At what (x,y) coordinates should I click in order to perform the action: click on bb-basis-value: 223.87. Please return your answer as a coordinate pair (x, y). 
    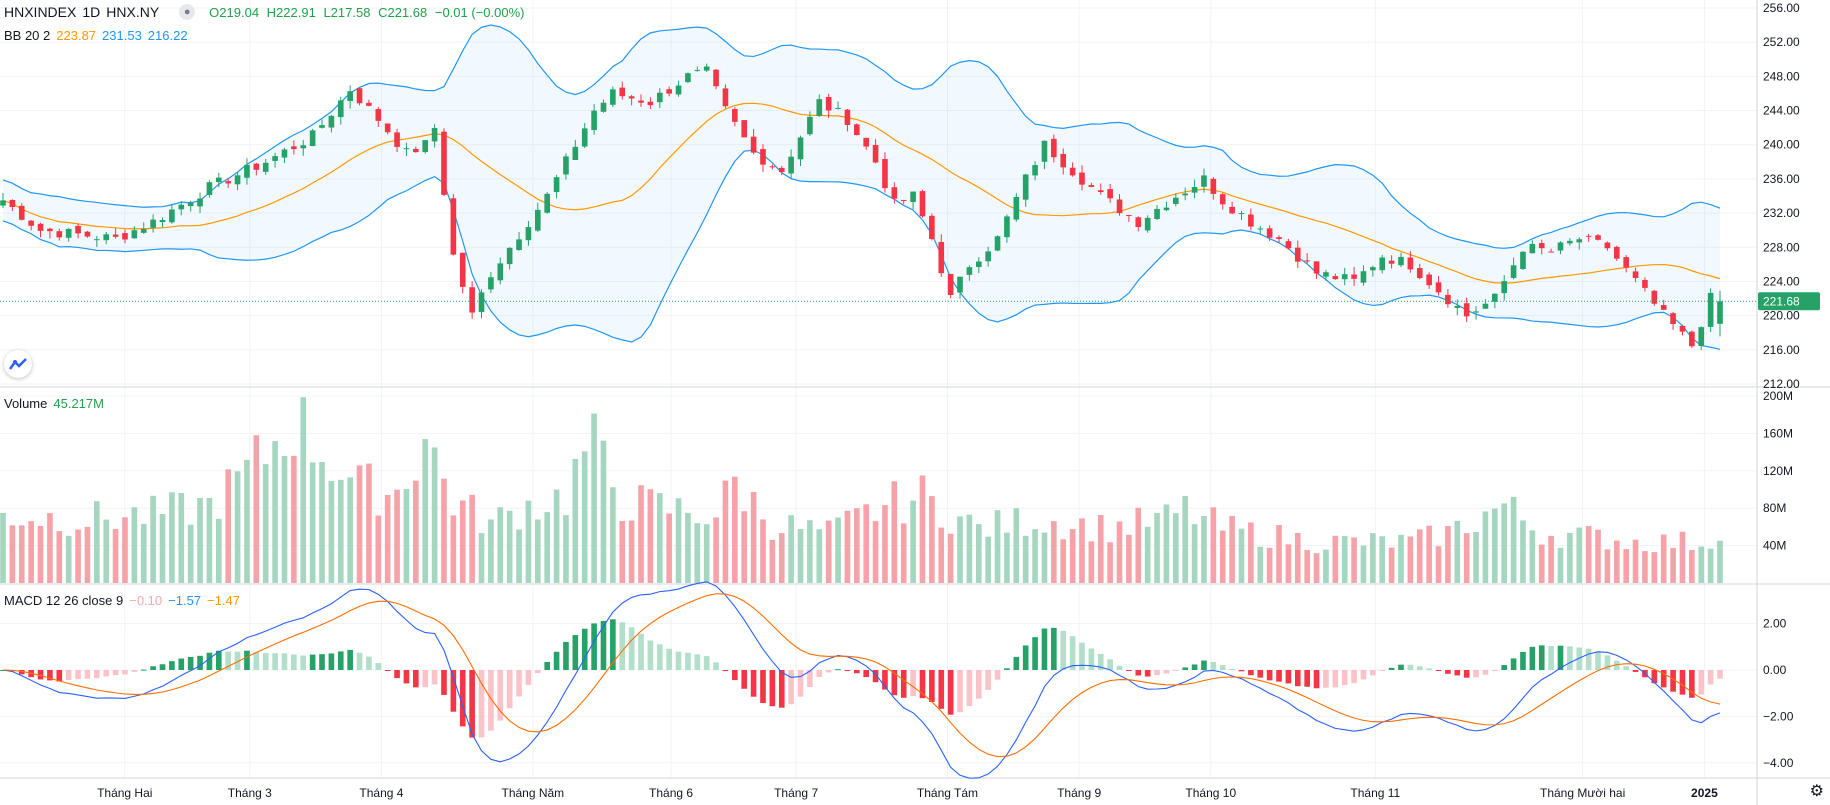
    Looking at the image, I should click on (76, 35).